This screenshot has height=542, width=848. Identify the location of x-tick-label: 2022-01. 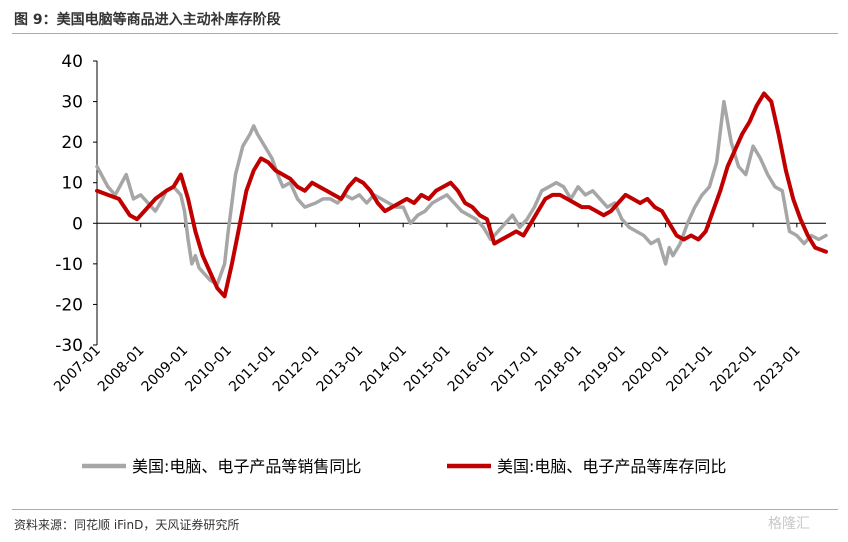
(733, 369).